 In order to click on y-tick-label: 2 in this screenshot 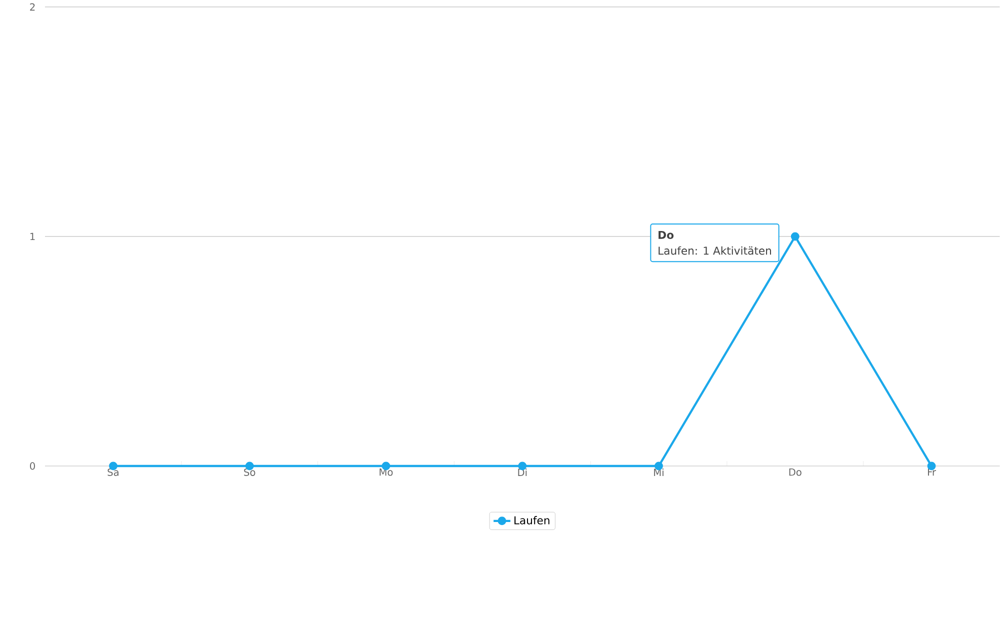, I will do `click(32, 7)`.